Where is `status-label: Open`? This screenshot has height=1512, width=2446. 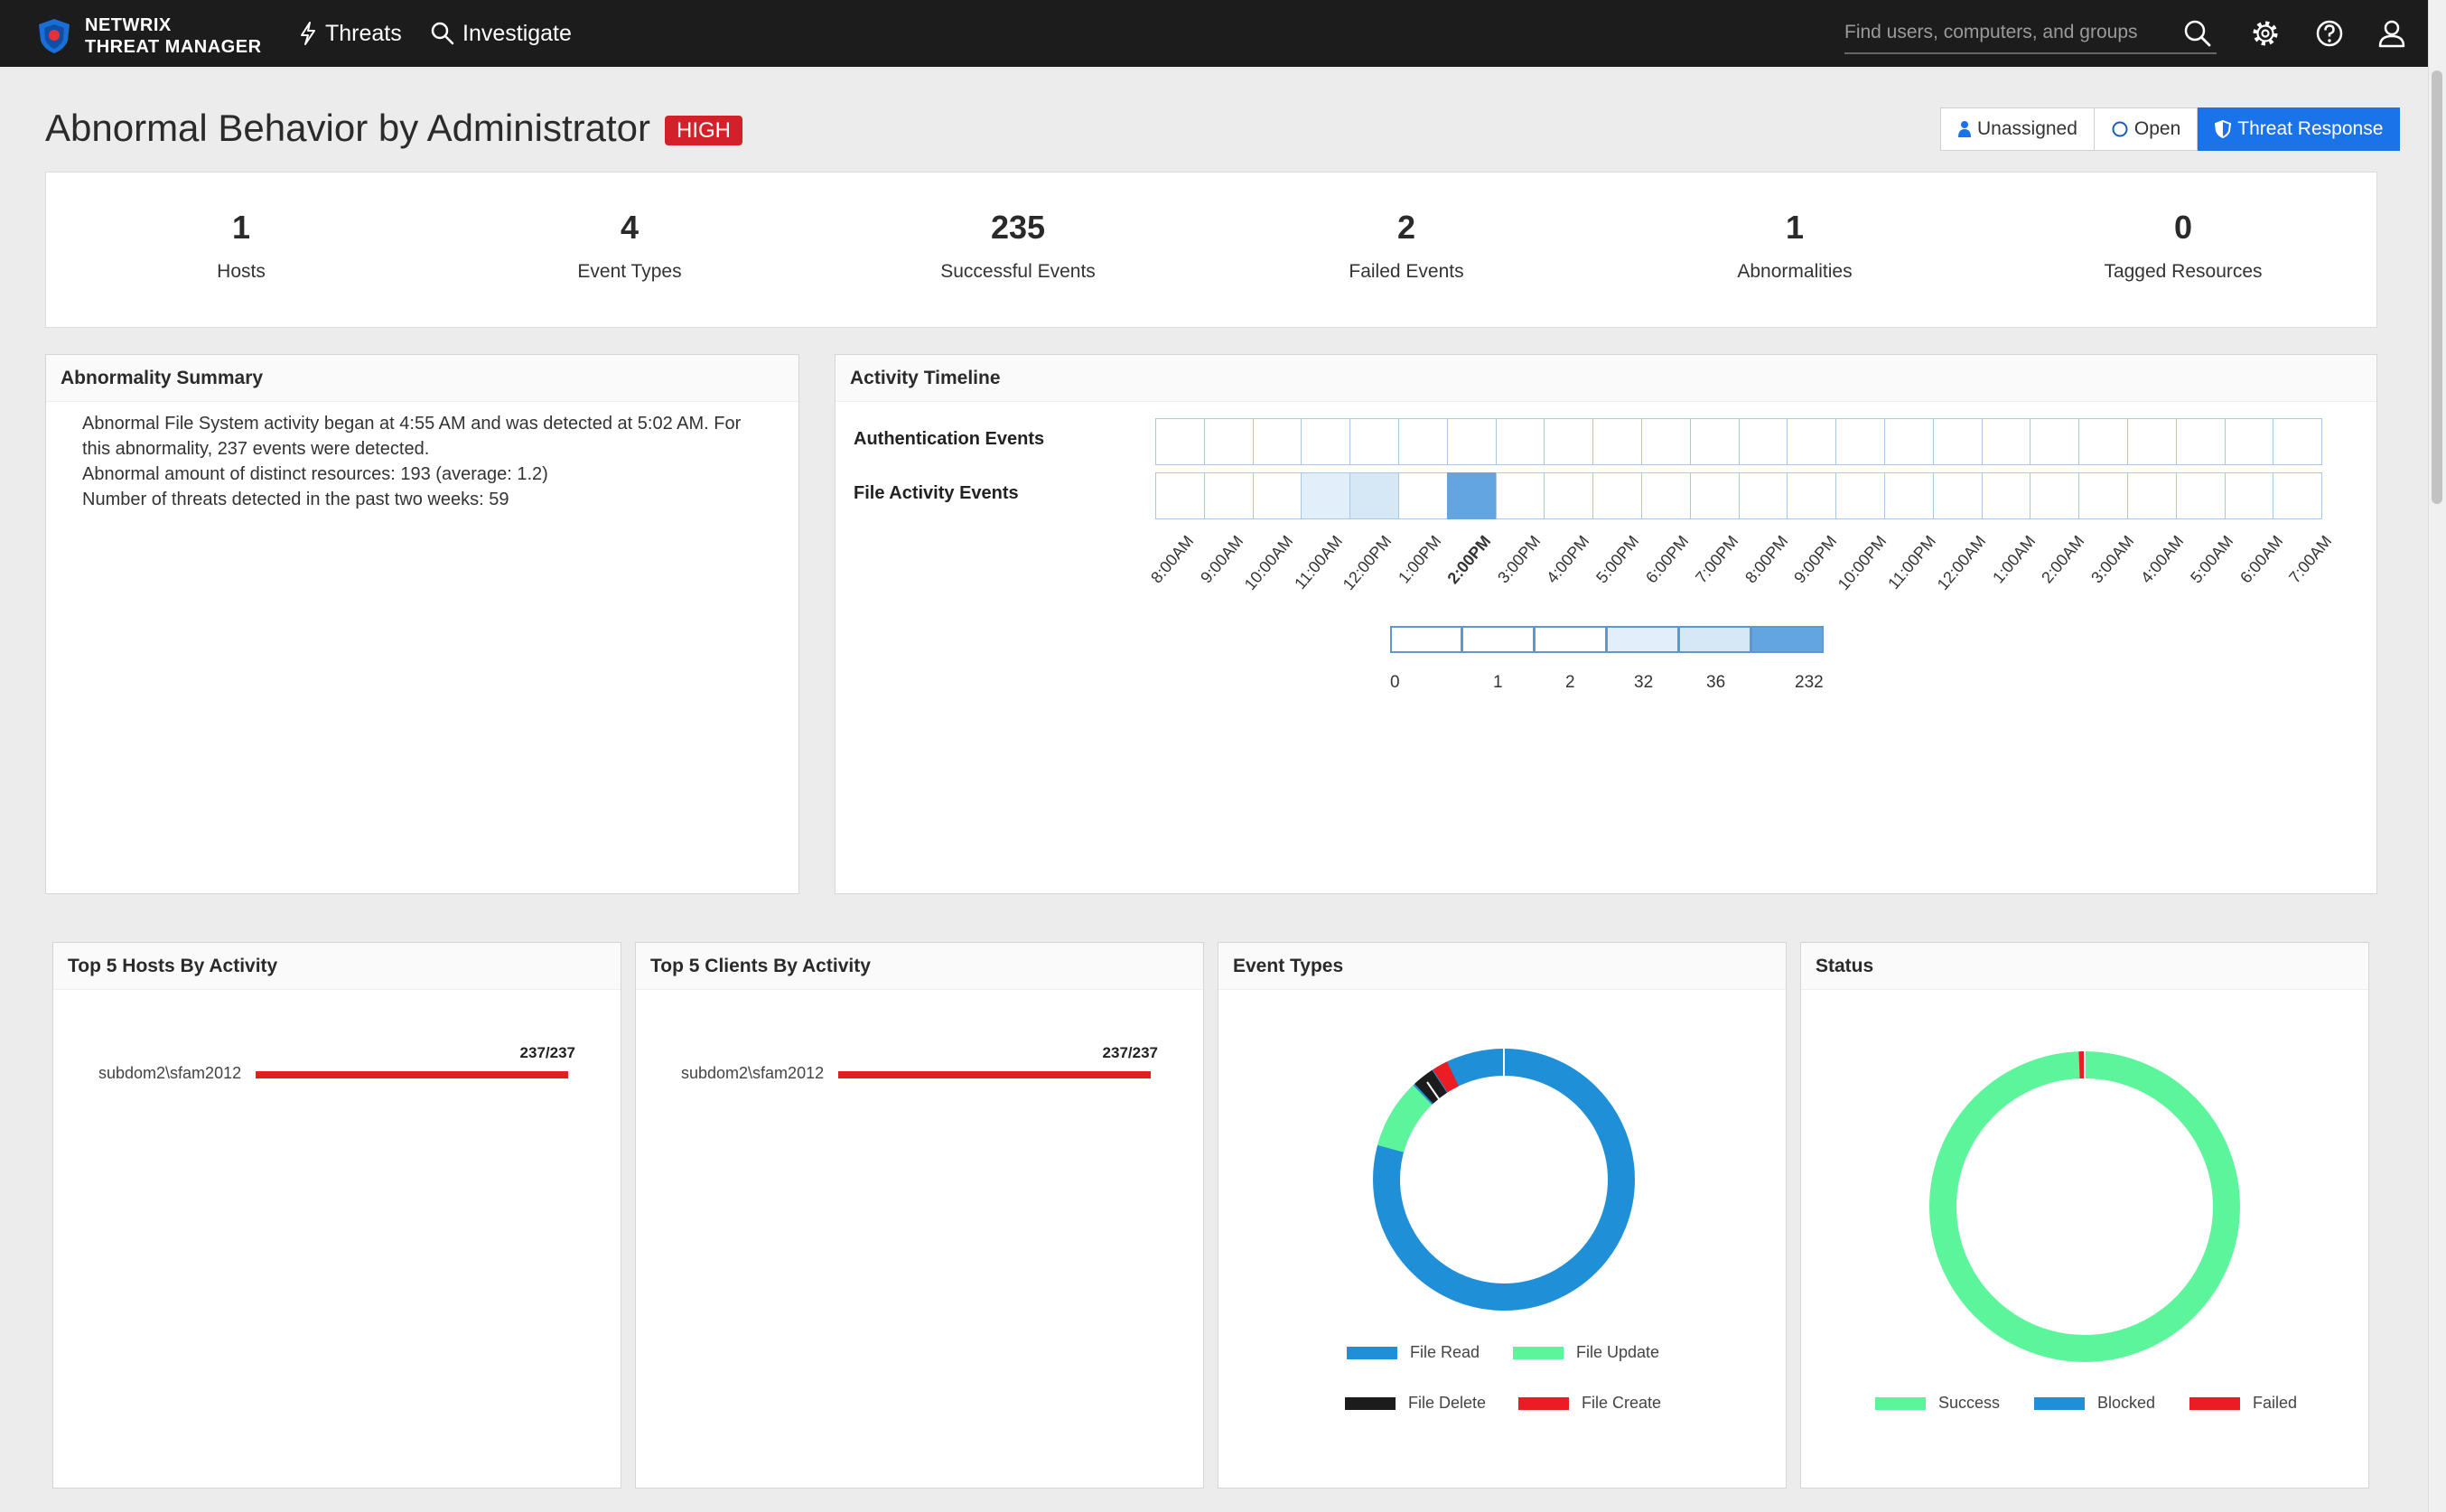
status-label: Open is located at coordinates (2157, 128).